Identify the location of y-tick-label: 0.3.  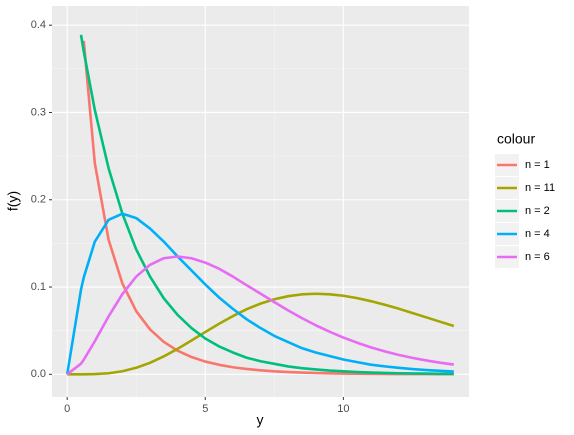
(38, 112).